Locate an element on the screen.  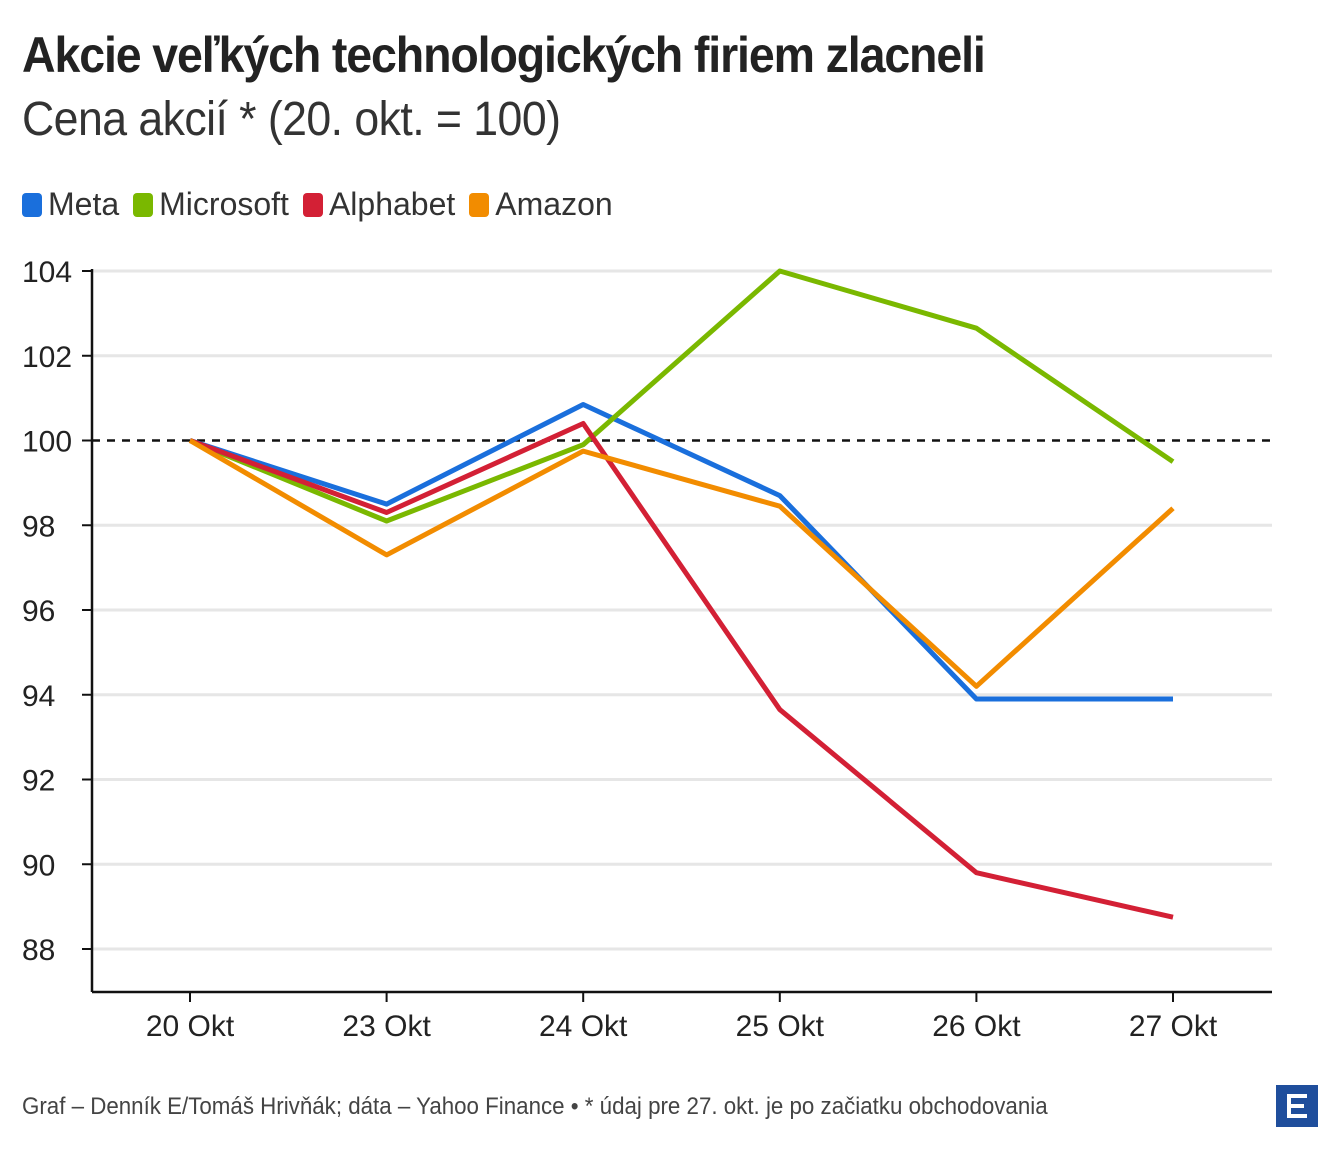
legend-label: Microsoft is located at coordinates (224, 204).